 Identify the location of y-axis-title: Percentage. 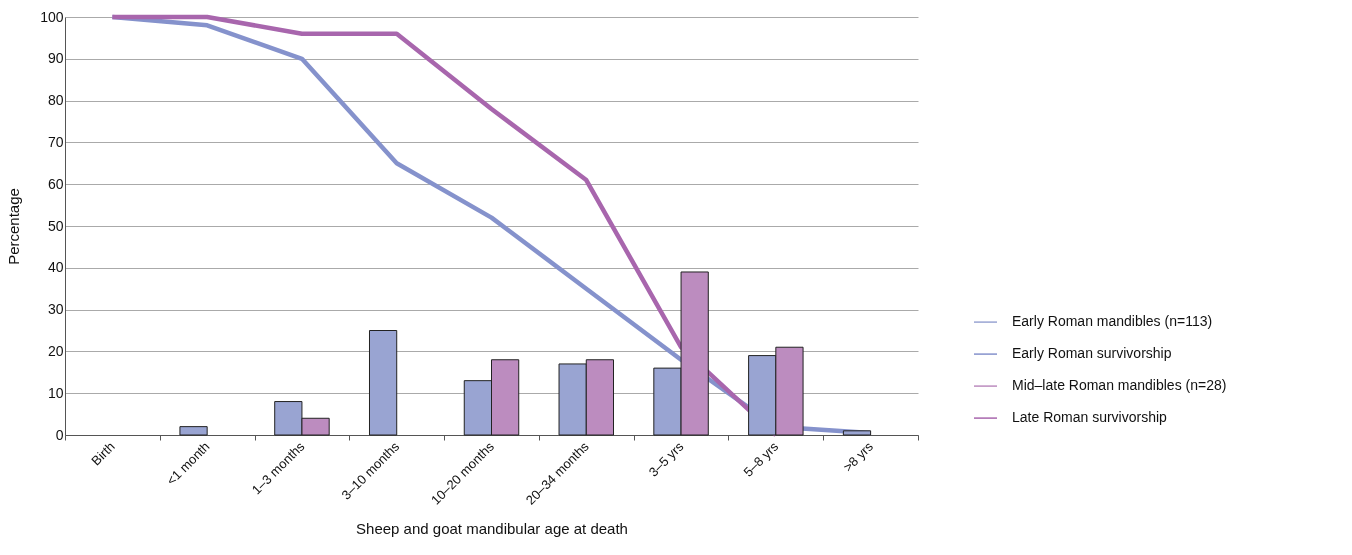
(14, 226).